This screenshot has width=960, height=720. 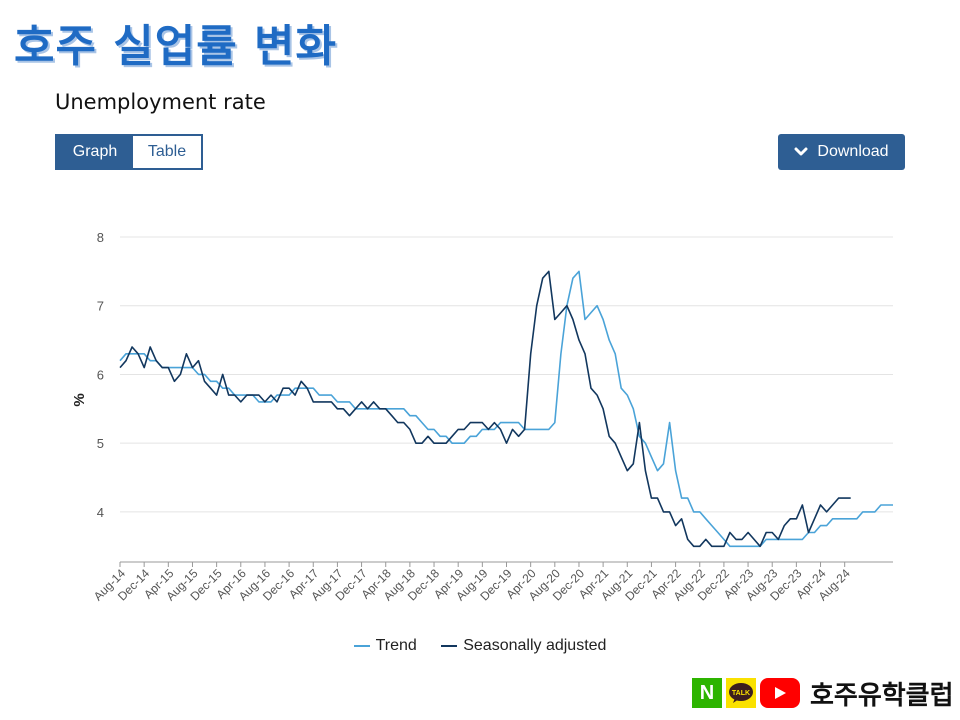 I want to click on slide-title: 호주 실업률 변화, so click(x=175, y=46).